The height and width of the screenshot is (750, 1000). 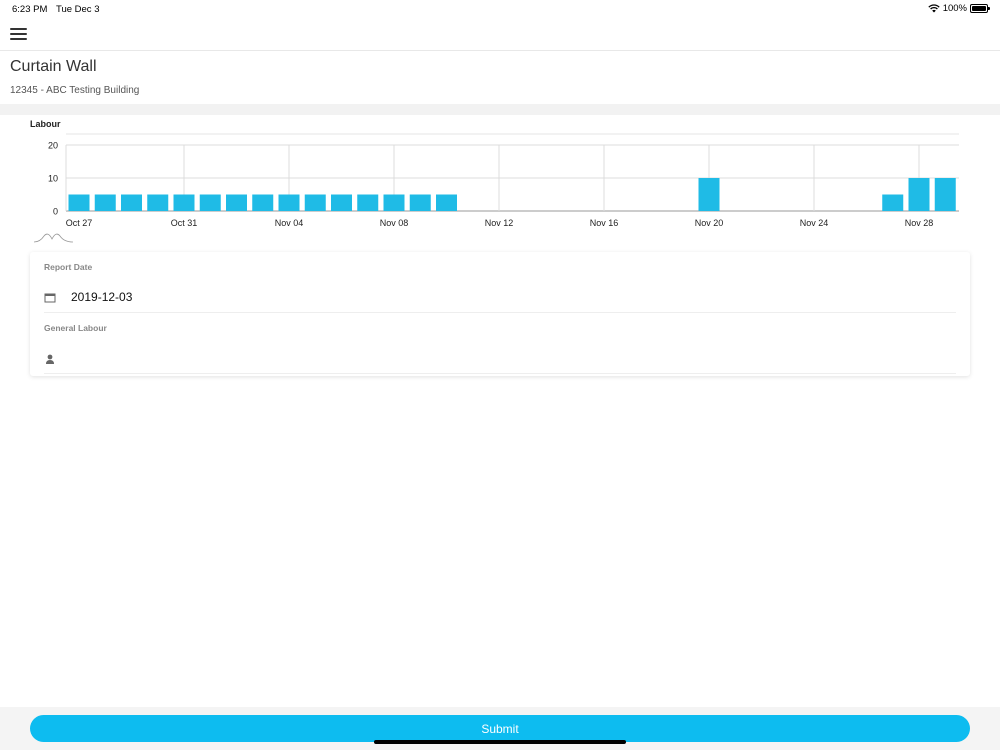 What do you see at coordinates (53, 179) in the screenshot?
I see `y-tick-label: 10` at bounding box center [53, 179].